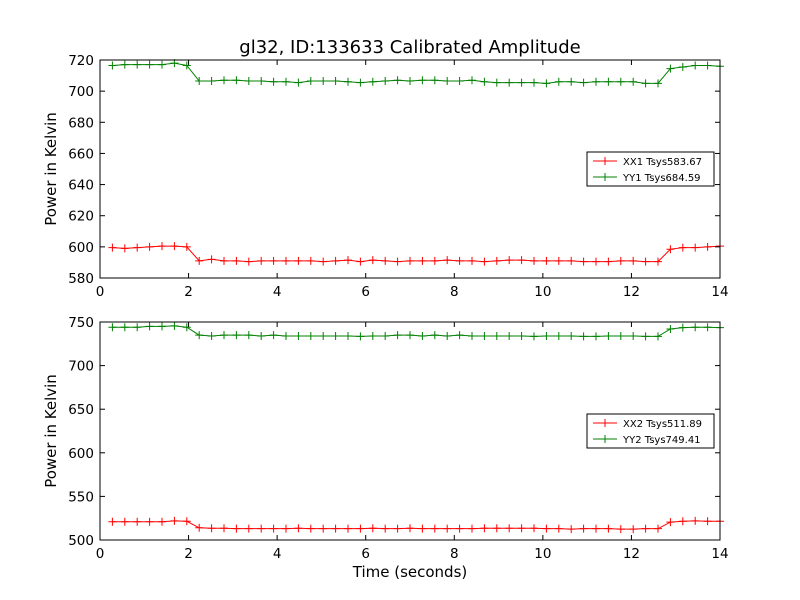 The height and width of the screenshot is (600, 800). I want to click on top-y-tick-label: 600, so click(81, 248).